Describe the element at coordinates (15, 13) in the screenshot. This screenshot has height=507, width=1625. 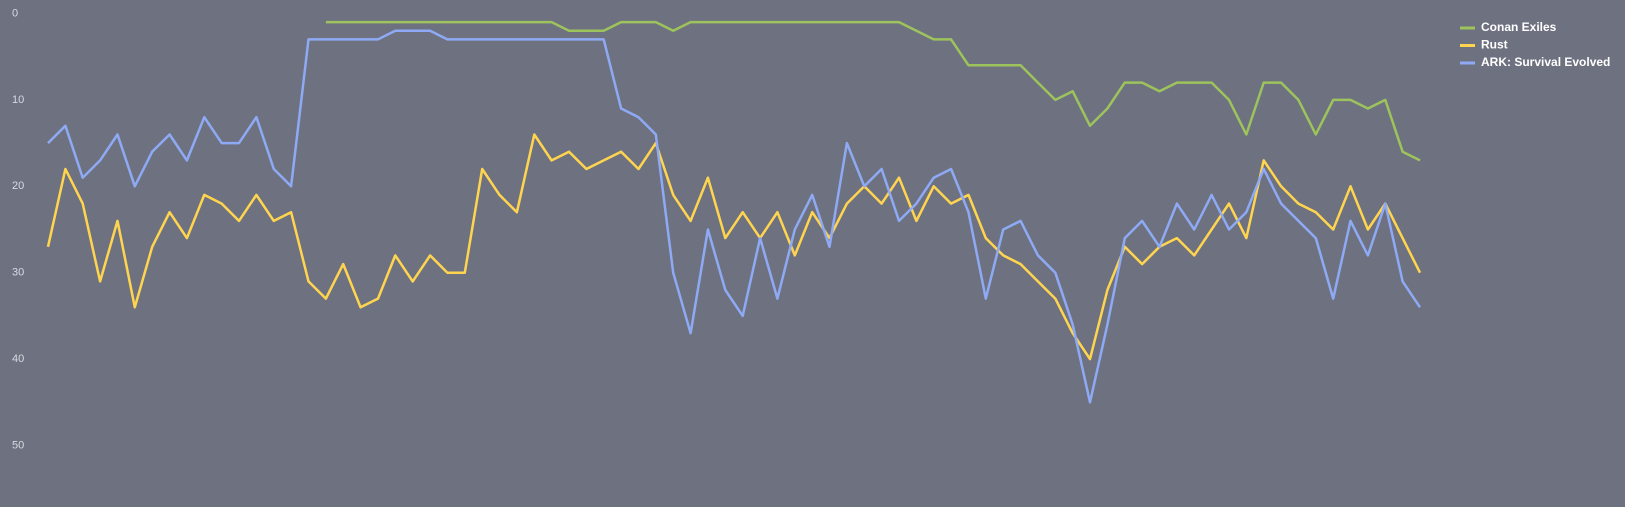
I see `y-tick-label: 0` at that location.